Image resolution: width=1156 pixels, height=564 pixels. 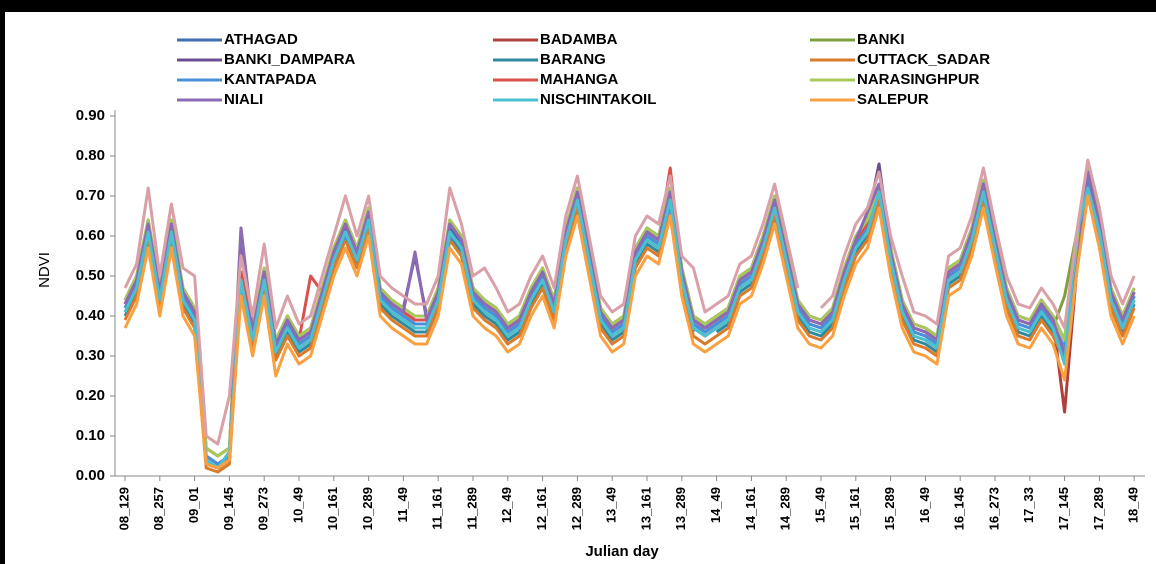 I want to click on legend-label: NISCHINTAKOIL, so click(x=598, y=99).